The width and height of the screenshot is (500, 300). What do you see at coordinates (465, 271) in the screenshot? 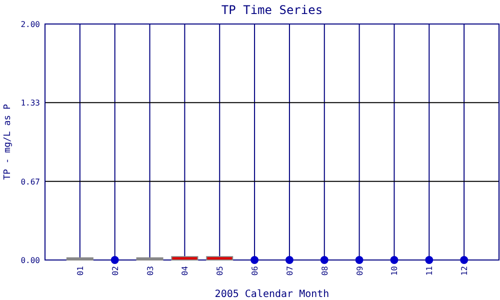
I see `x-tick-label: 12` at bounding box center [465, 271].